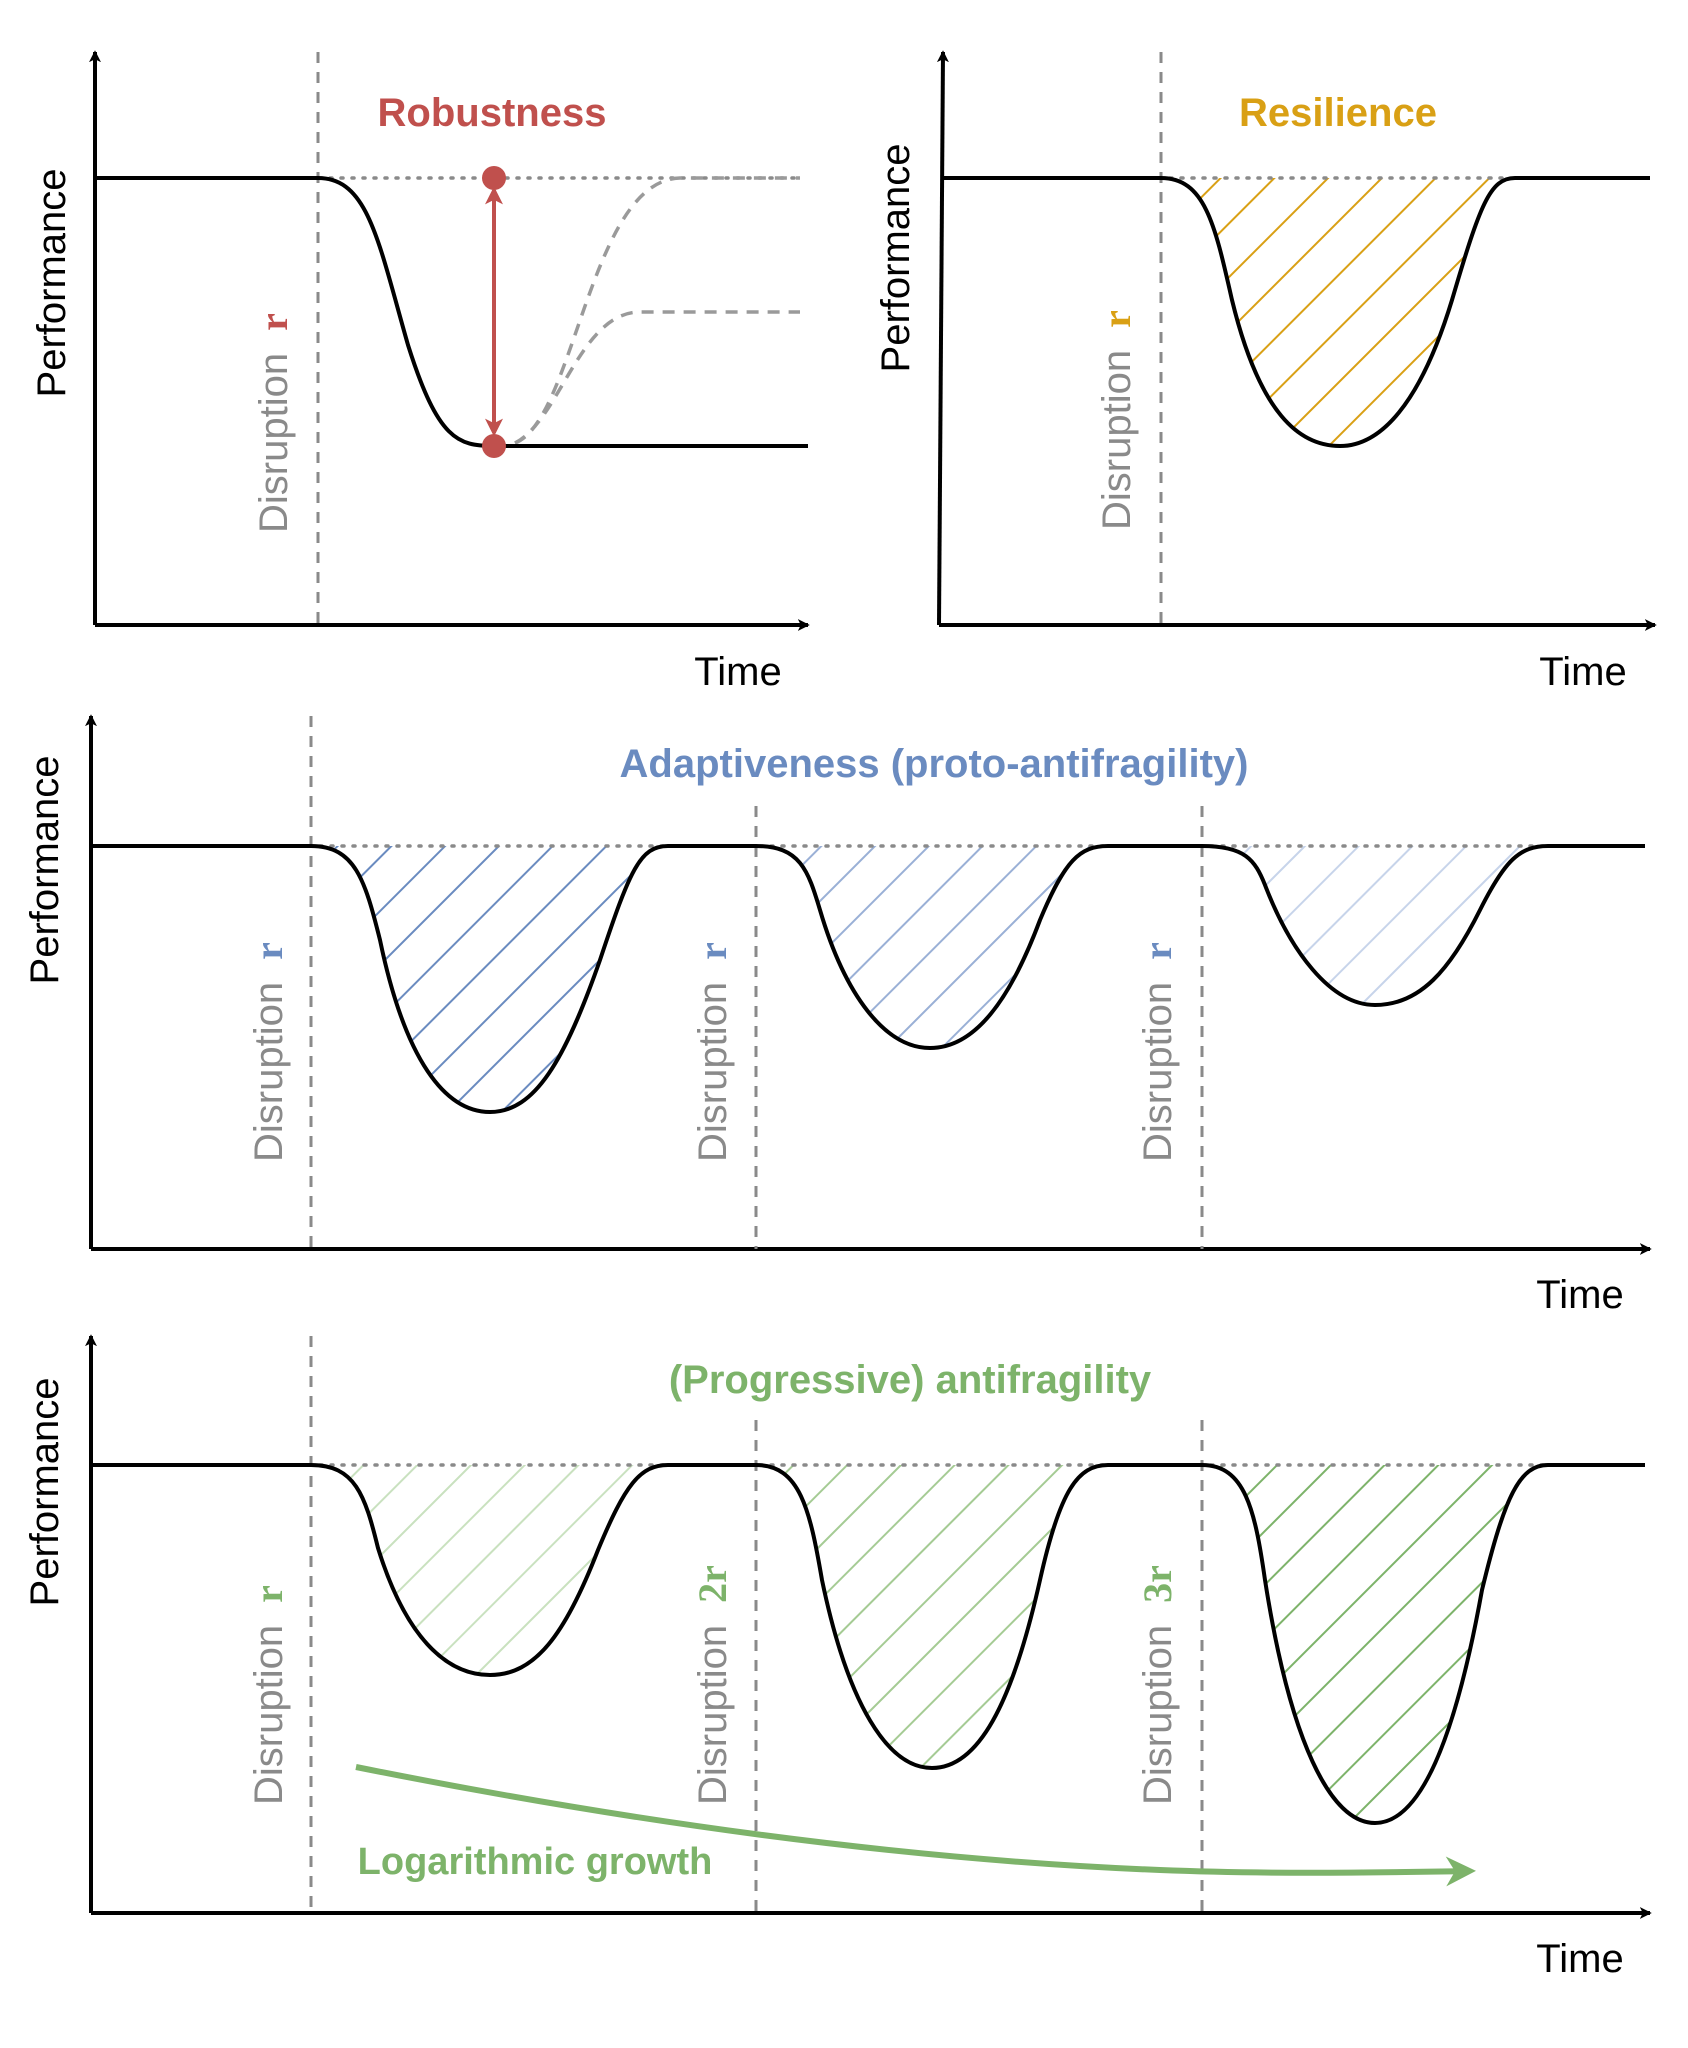  I want to click on y-axis, so click(942, 338).